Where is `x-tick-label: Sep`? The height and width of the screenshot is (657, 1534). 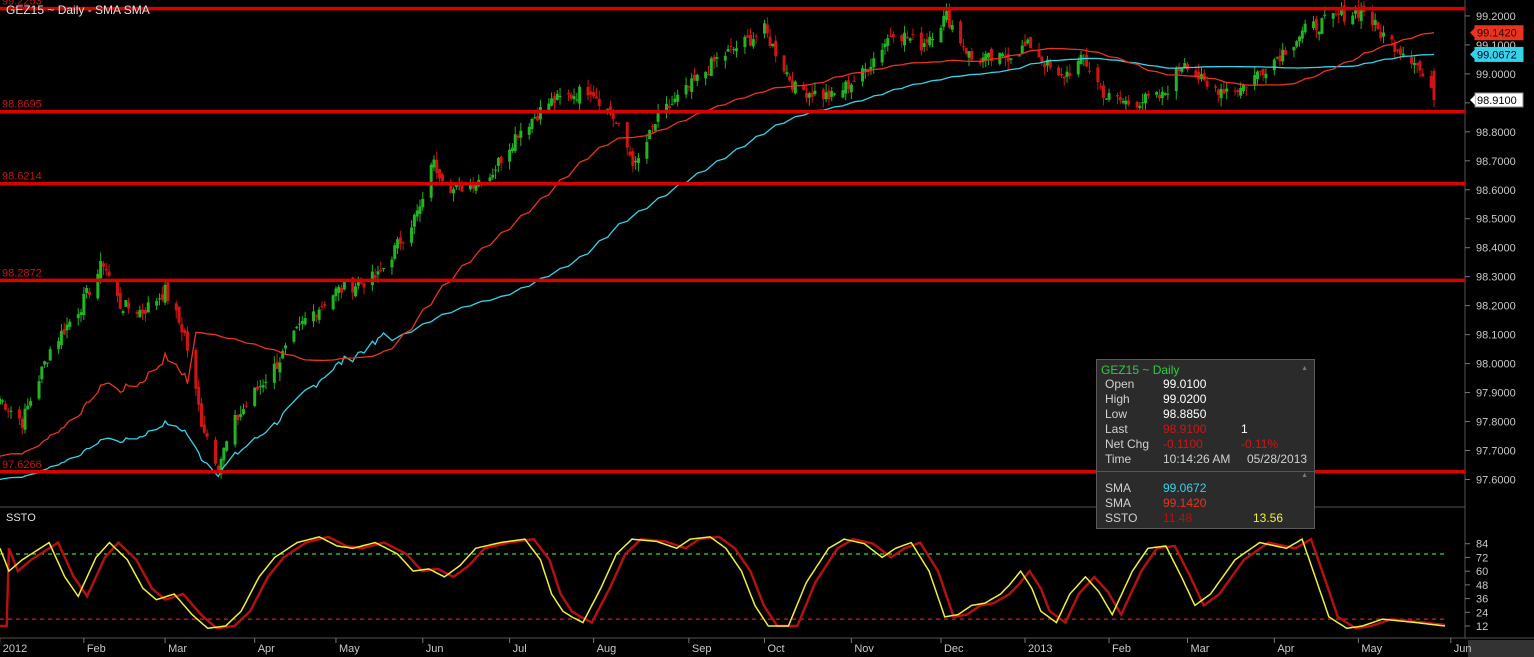
x-tick-label: Sep is located at coordinates (702, 649).